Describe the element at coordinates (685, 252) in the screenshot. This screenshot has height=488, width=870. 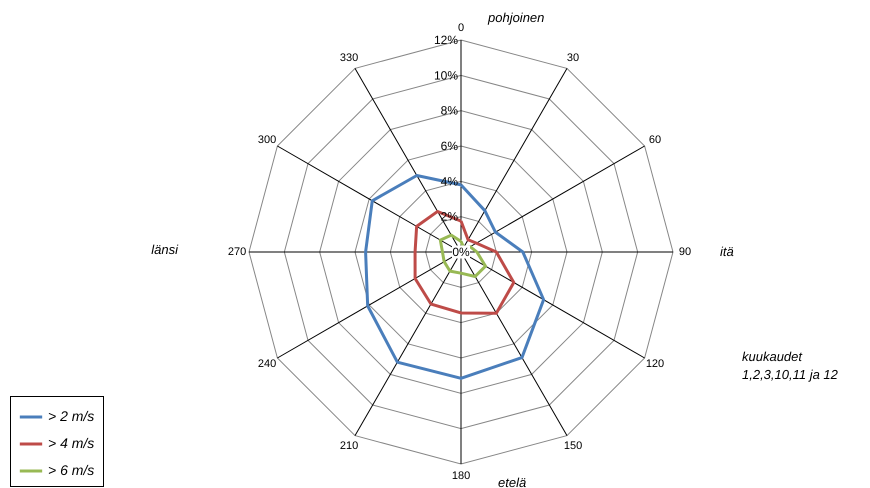
I see `spoke-label: 90` at that location.